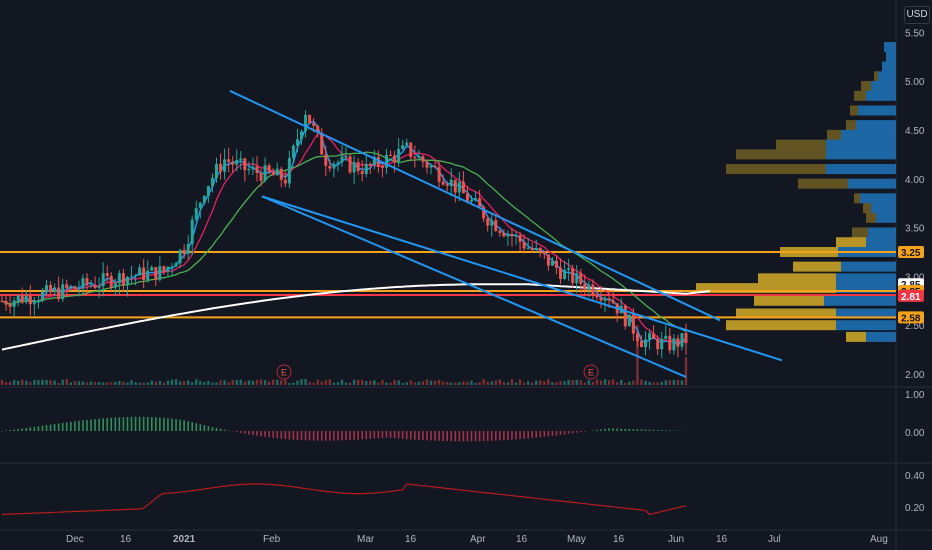 The height and width of the screenshot is (550, 932). I want to click on earnings-marker-label: E, so click(284, 373).